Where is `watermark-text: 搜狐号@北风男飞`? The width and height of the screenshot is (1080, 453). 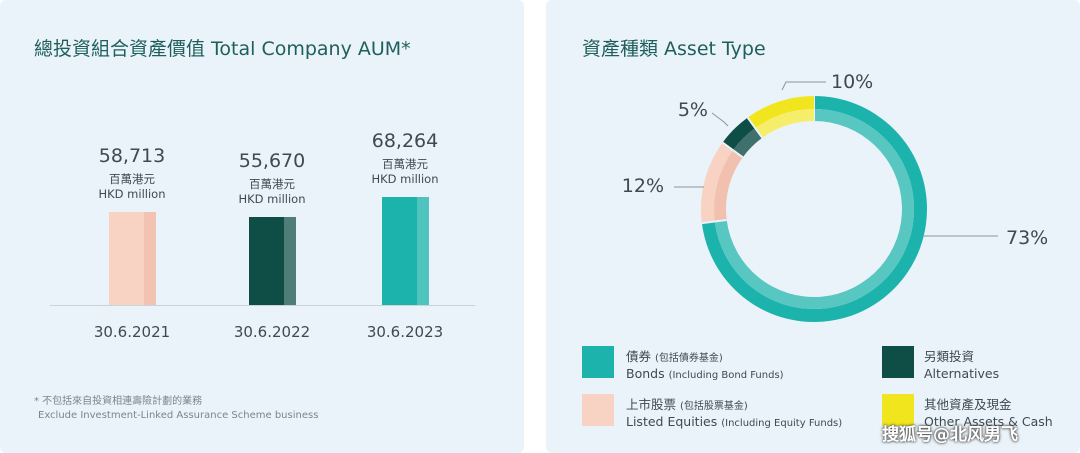
watermark-text: 搜狐号@北风男飞 is located at coordinates (950, 435).